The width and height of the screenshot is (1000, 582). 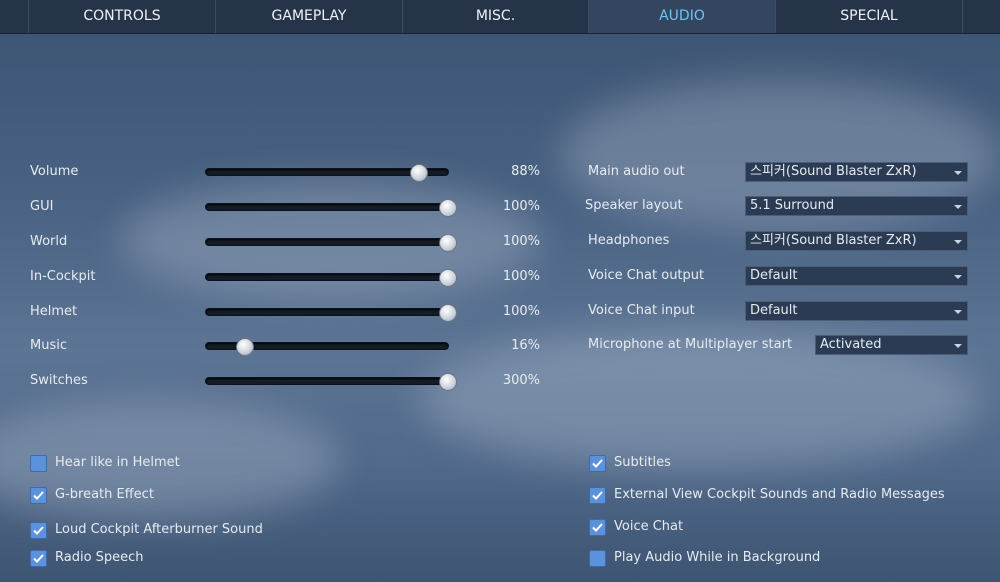 I want to click on dropdown: Activated, so click(x=891, y=345).